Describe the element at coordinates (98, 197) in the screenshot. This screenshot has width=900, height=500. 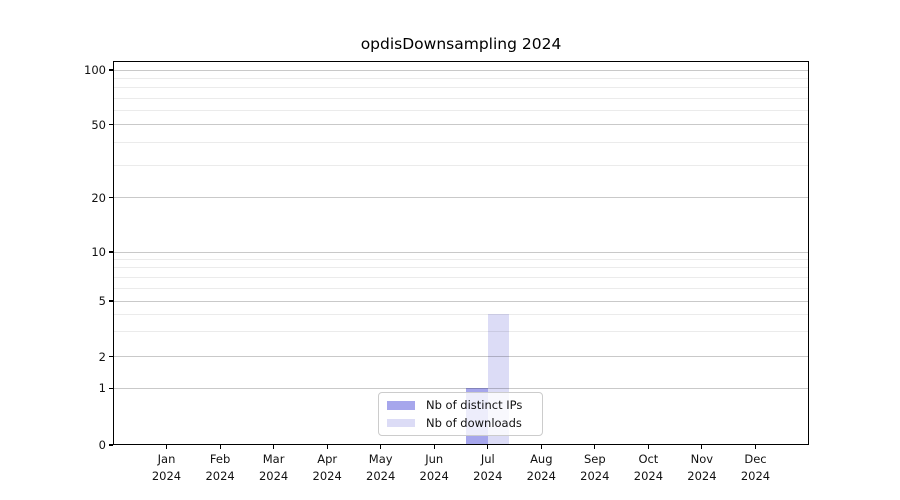
I see `y-tick-label: 20` at that location.